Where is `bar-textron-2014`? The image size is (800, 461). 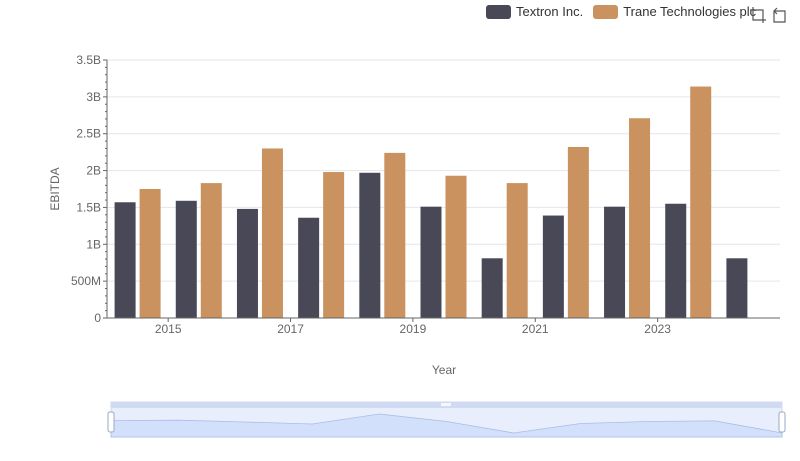
bar-textron-2014 is located at coordinates (125, 260).